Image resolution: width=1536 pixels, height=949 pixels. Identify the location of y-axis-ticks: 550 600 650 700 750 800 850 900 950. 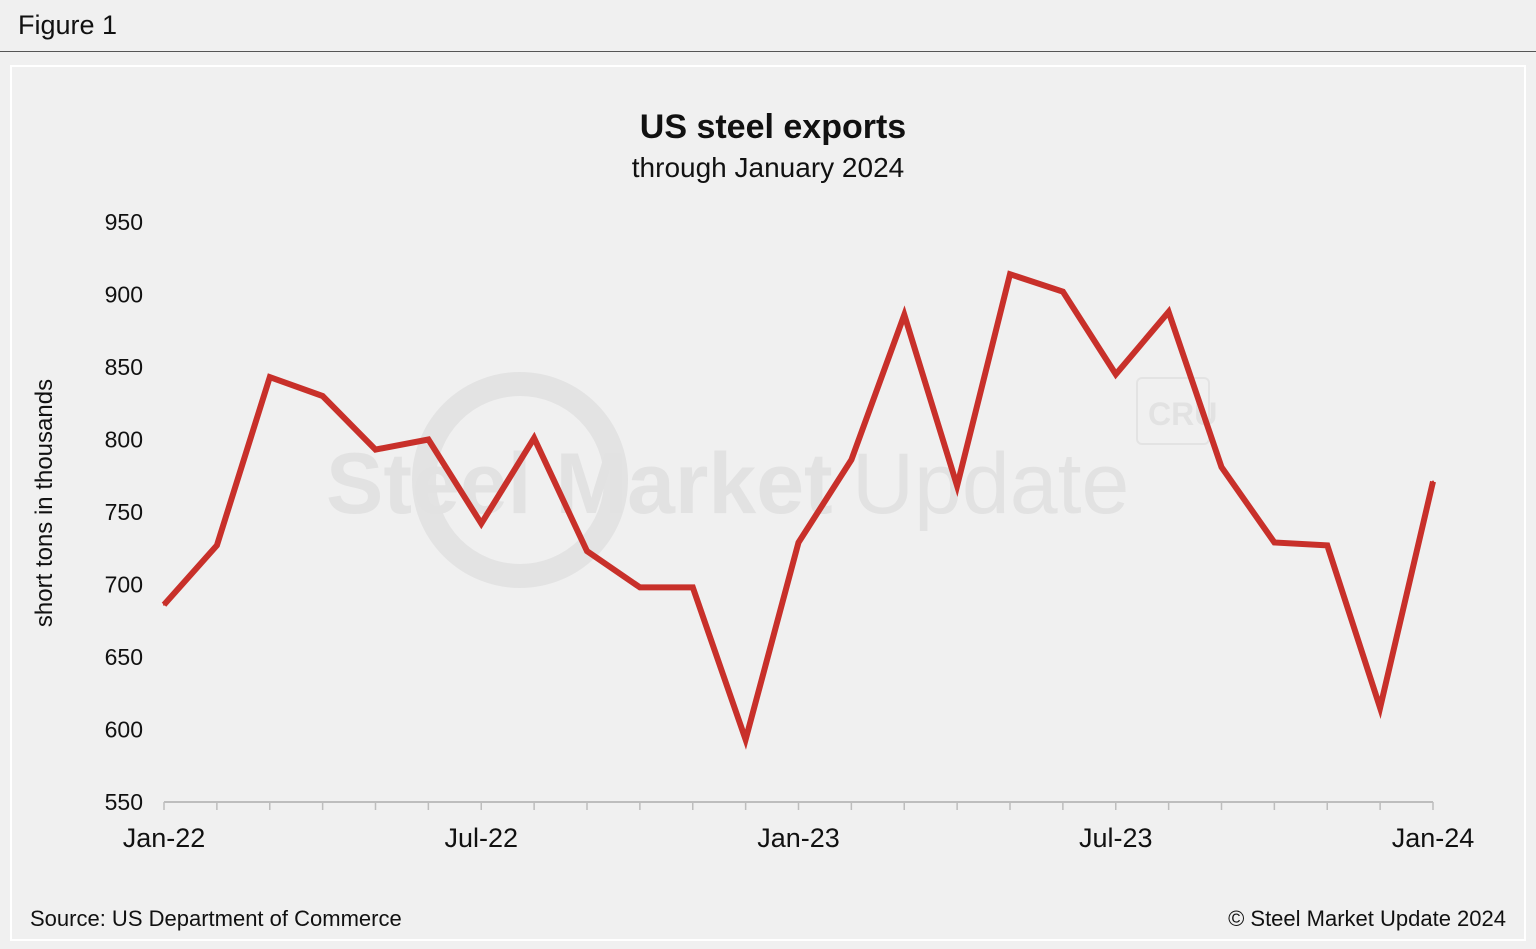
(124, 512).